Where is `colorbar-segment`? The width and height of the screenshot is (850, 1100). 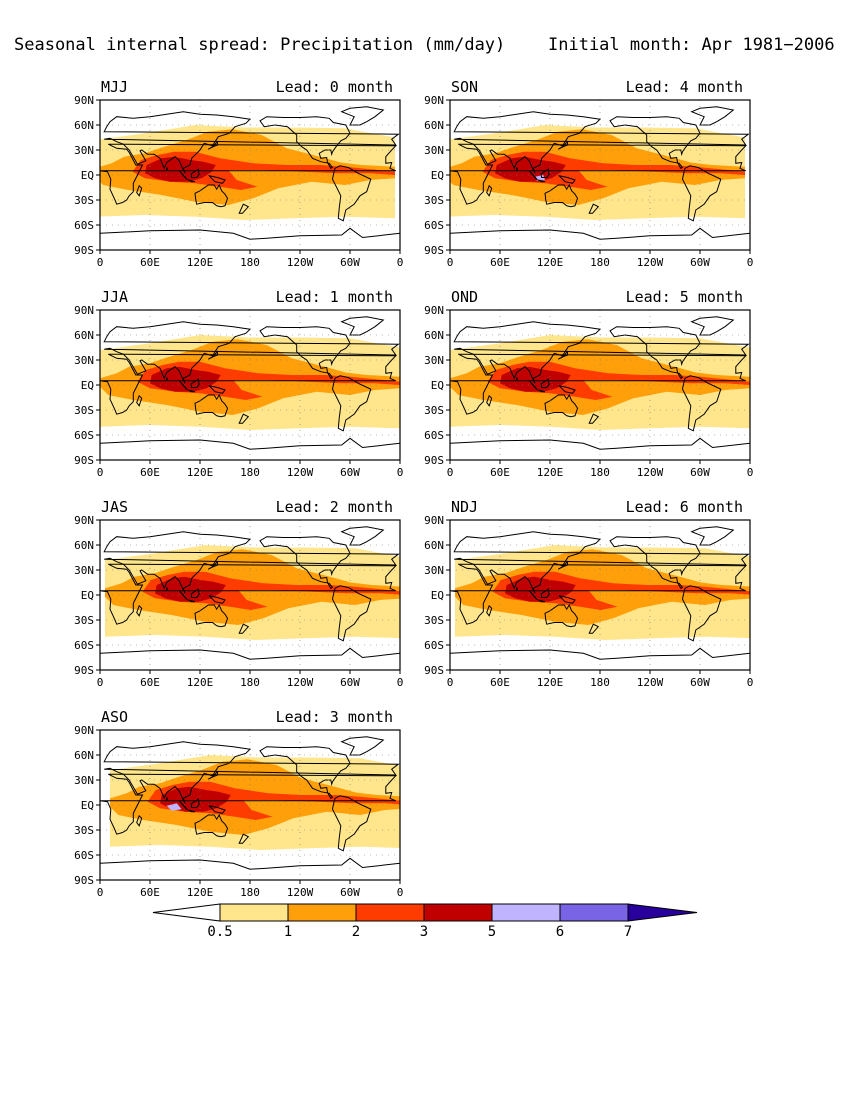
colorbar-segment is located at coordinates (594, 912).